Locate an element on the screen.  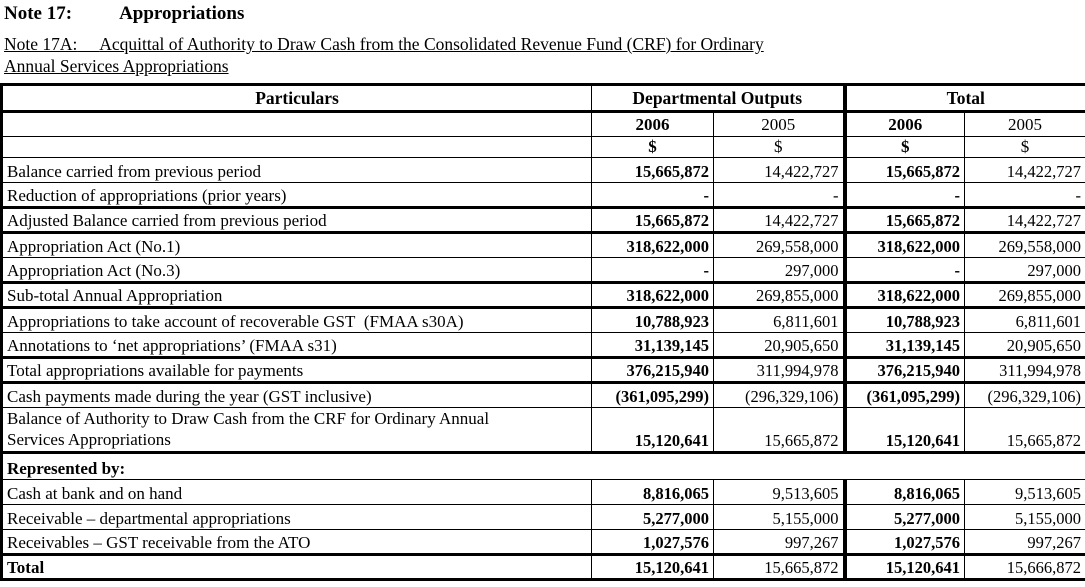
value-cell: 1,027,576 is located at coordinates (652, 542).